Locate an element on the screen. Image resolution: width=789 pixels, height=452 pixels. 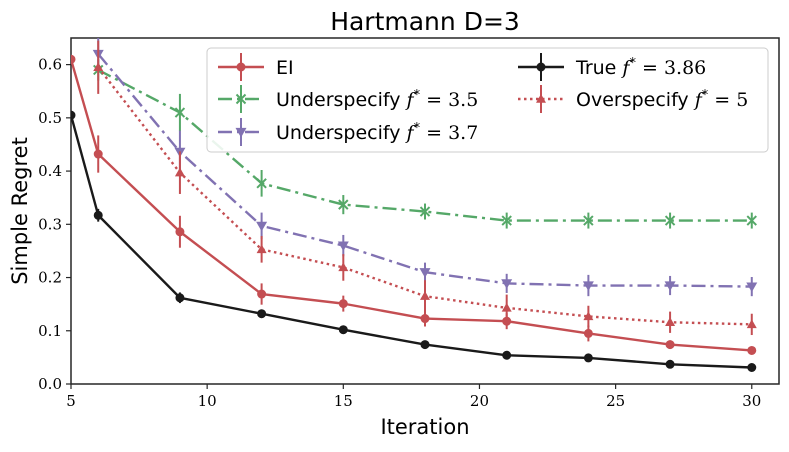
y-tick-label: 0.6 is located at coordinates (50, 65).